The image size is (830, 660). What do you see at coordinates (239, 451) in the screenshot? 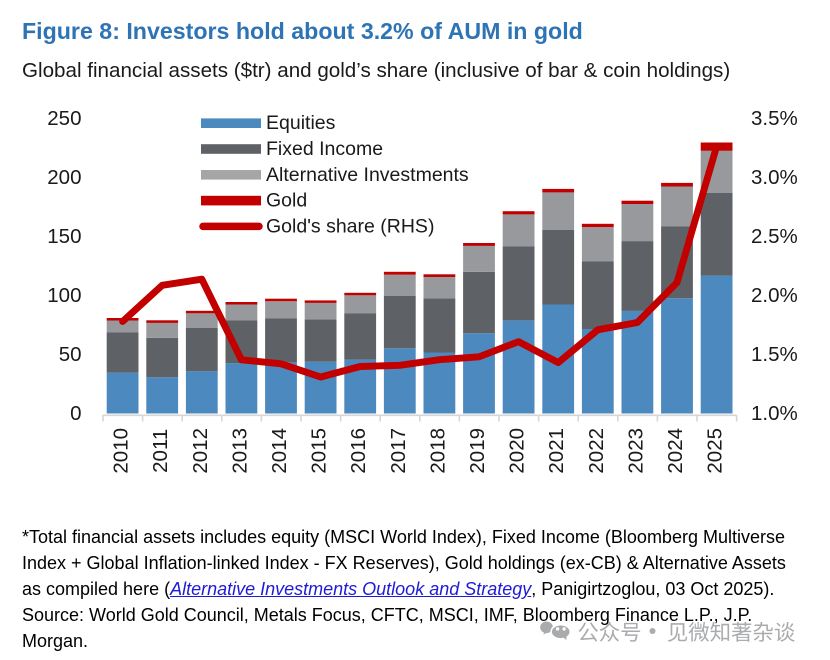
I see `svg-text: 2013` at bounding box center [239, 451].